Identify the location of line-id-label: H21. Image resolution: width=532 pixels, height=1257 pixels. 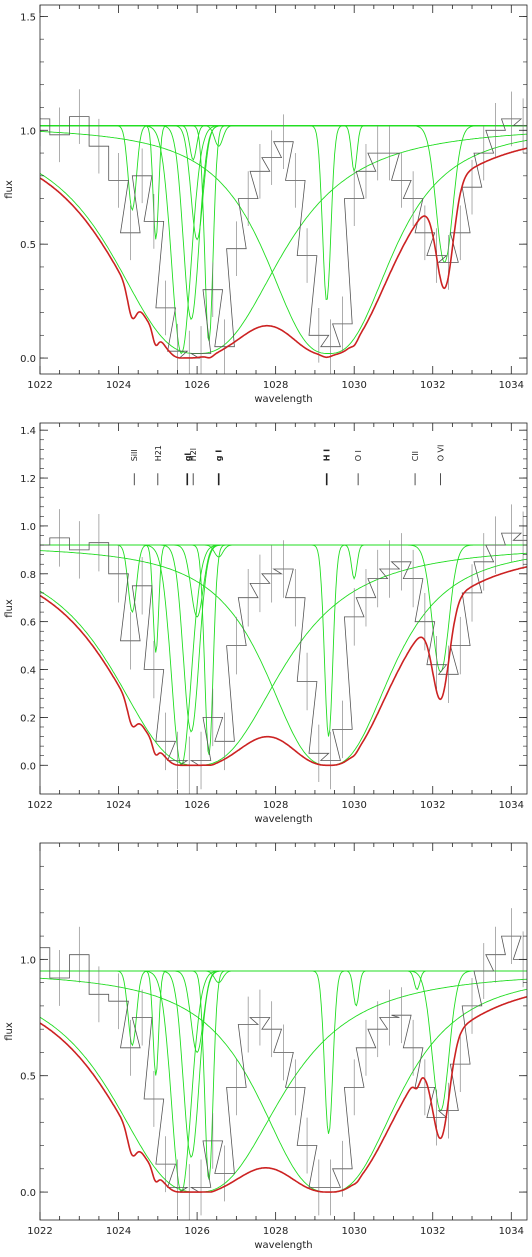
(158, 453).